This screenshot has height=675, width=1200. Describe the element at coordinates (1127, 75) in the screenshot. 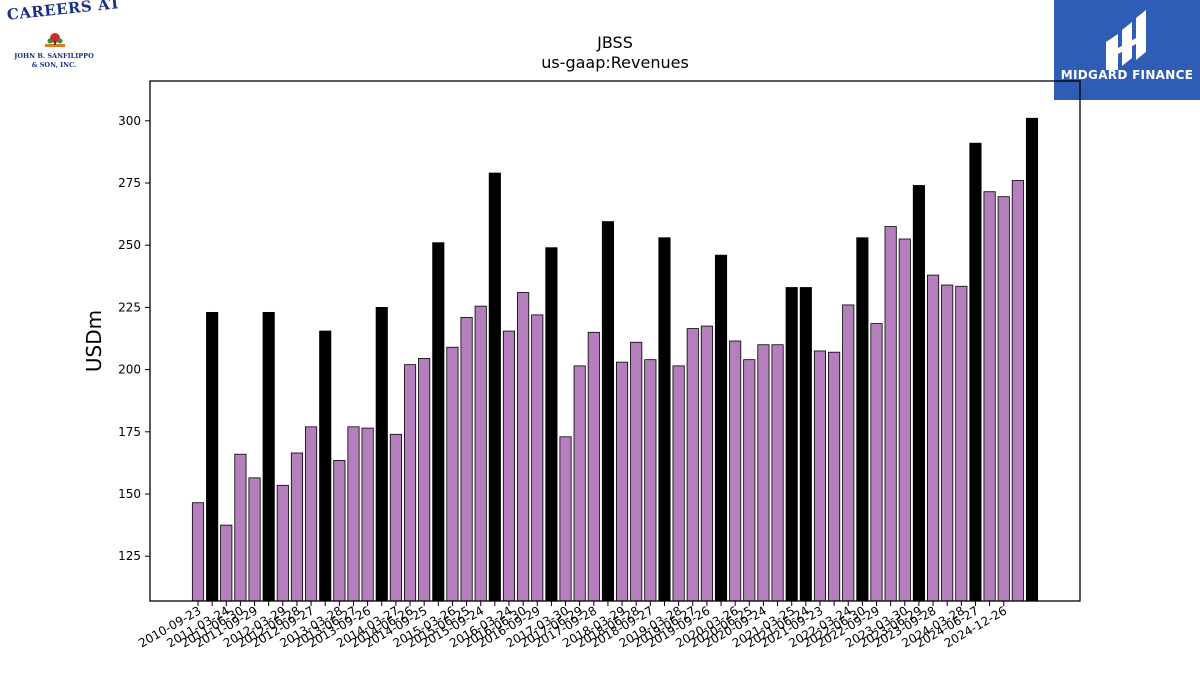

I see `midgard-brand-text: MIDGARD FINANCE` at that location.